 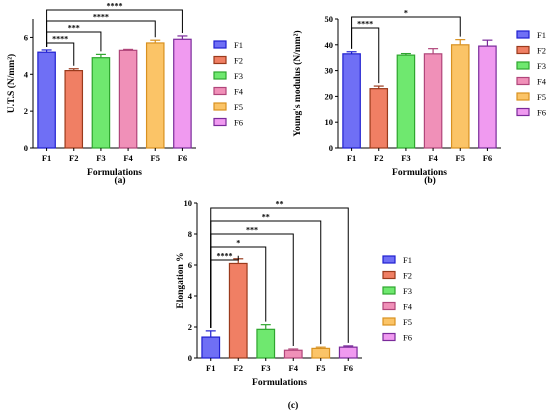 I want to click on y-axis-label: Young's modulus (N/mm²), so click(x=297, y=83).